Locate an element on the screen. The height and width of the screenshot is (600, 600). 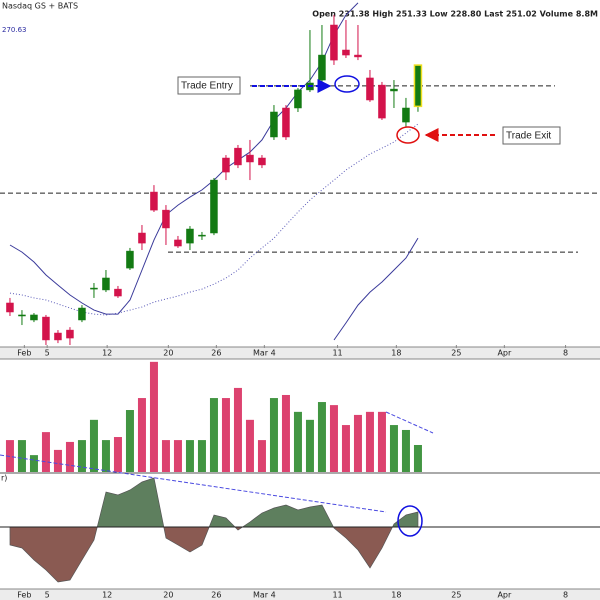
x-tick-label: 8 is located at coordinates (565, 353).